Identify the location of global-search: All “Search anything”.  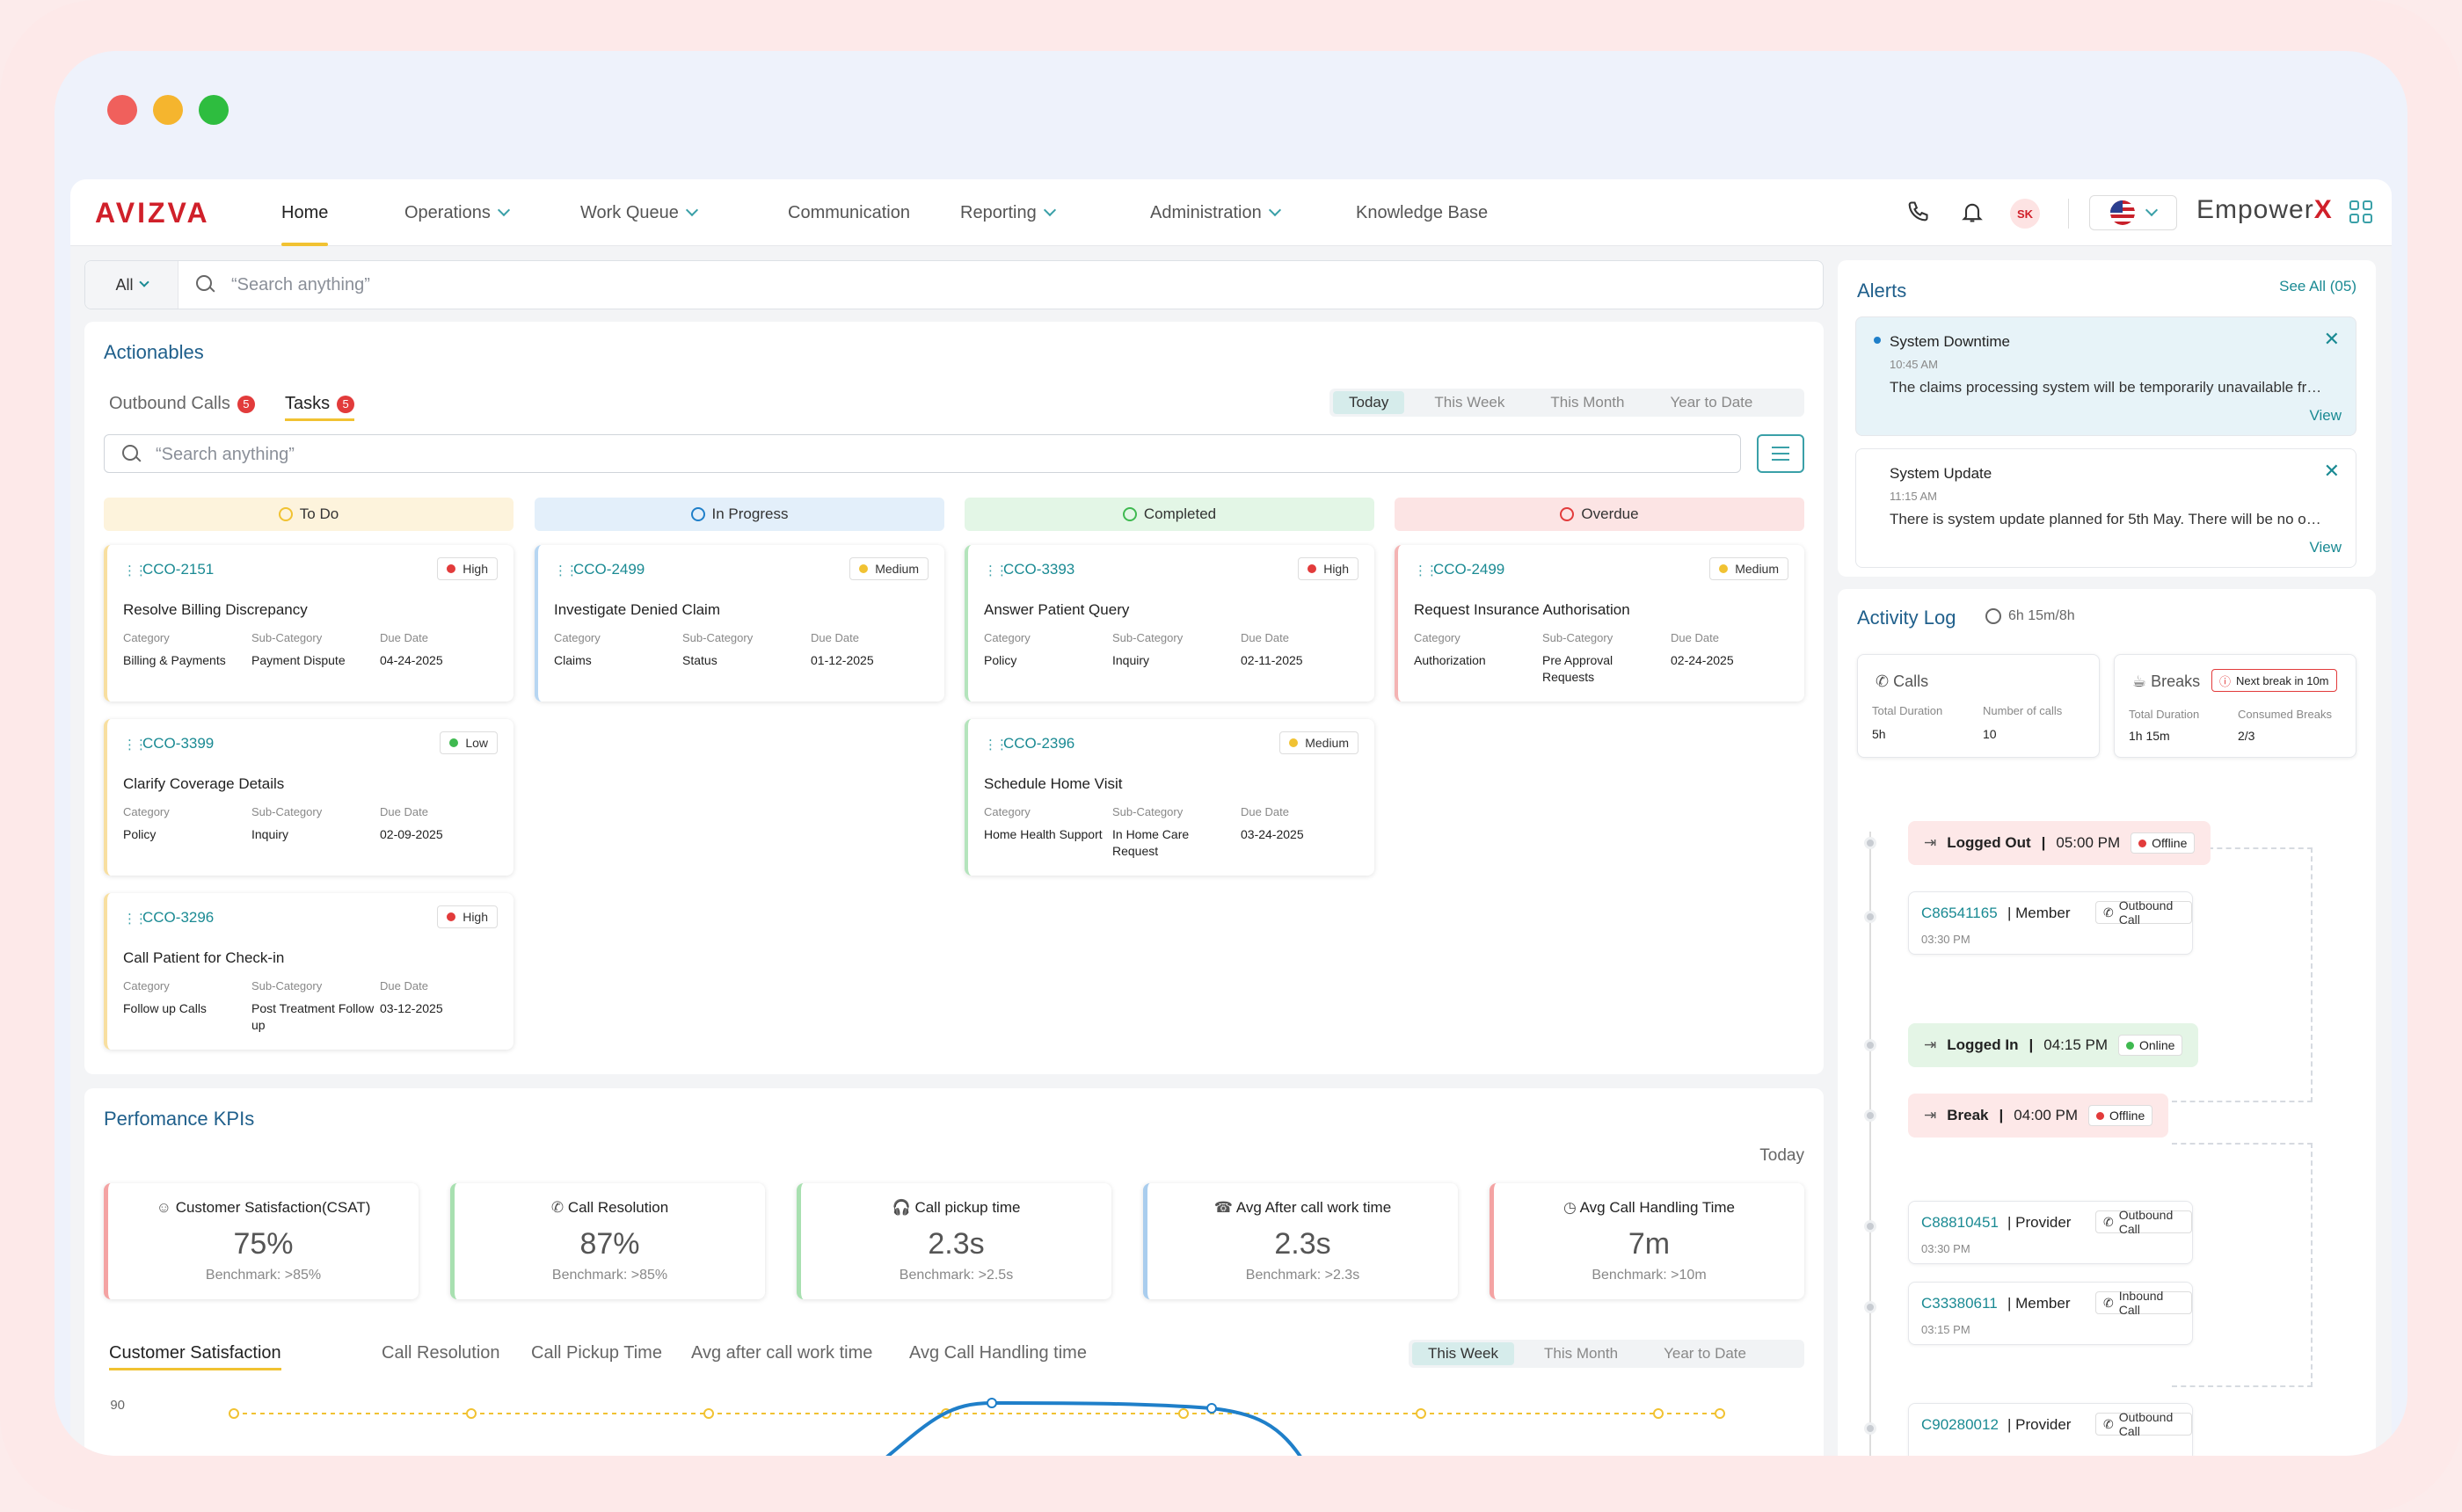
(954, 285).